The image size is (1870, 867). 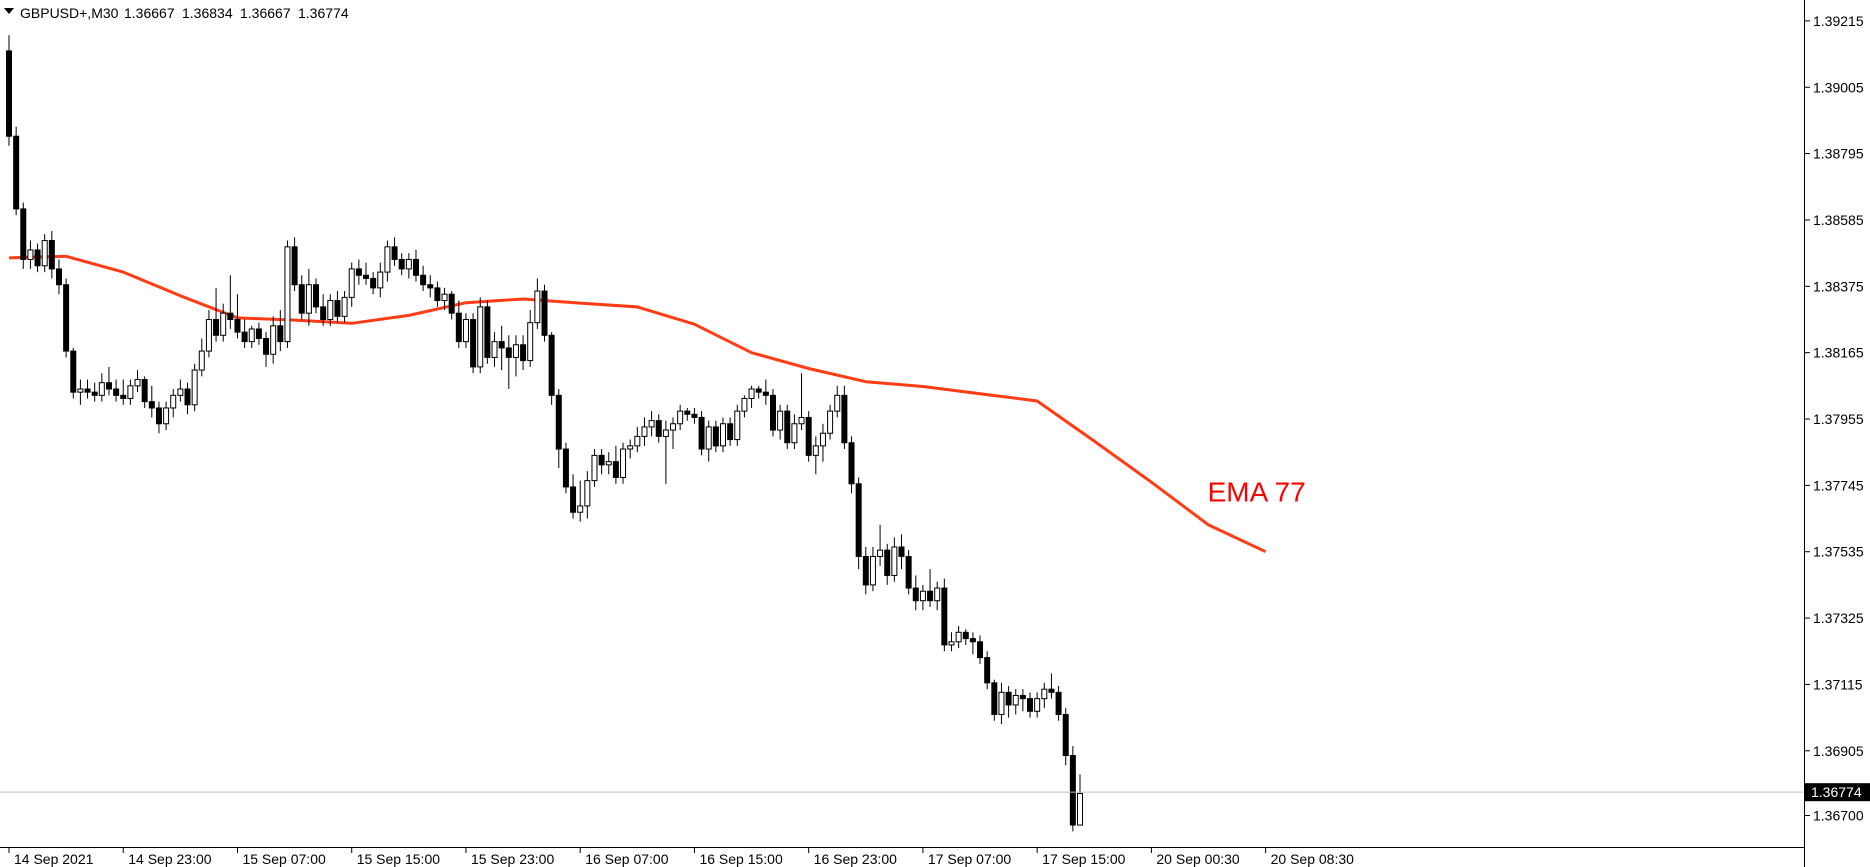 What do you see at coordinates (1838, 154) in the screenshot?
I see `price-tick-label: 1.38795` at bounding box center [1838, 154].